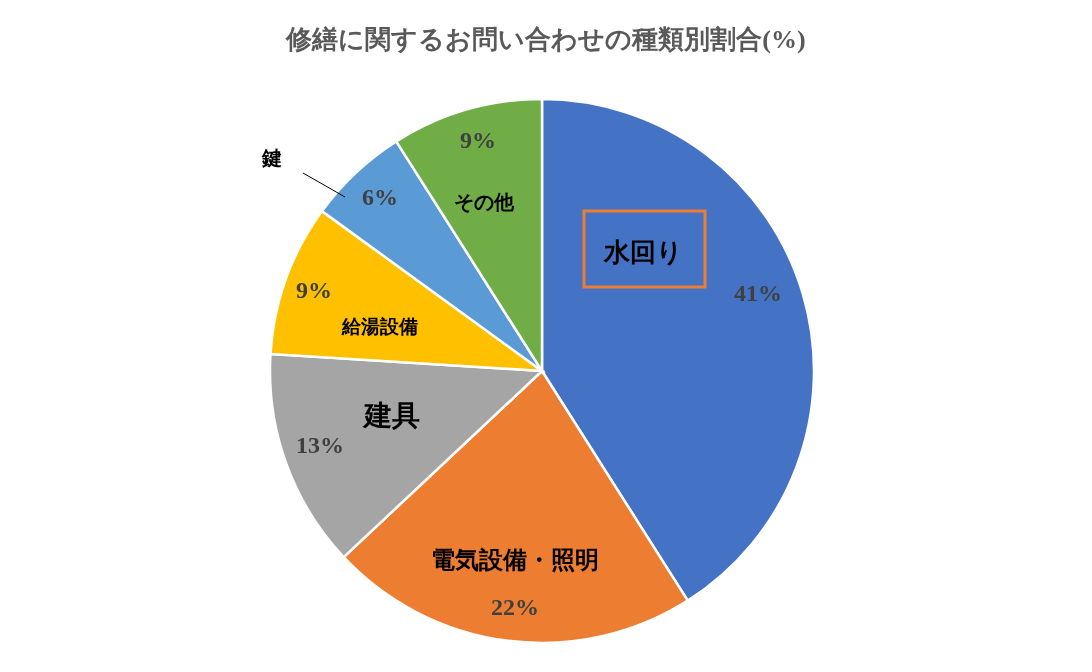 This screenshot has width=1092, height=672. Describe the element at coordinates (515, 607) in the screenshot. I see `data-label: 22%` at that location.